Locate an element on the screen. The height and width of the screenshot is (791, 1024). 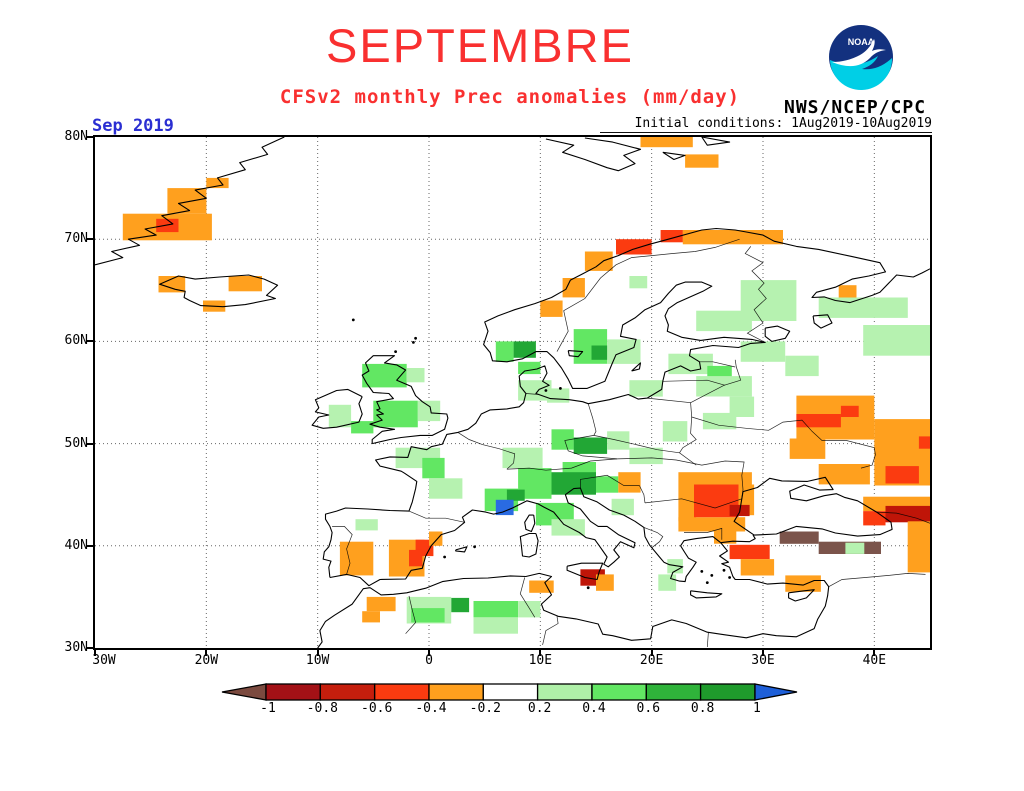
lat-tick-label: 60N is located at coordinates (76, 341).